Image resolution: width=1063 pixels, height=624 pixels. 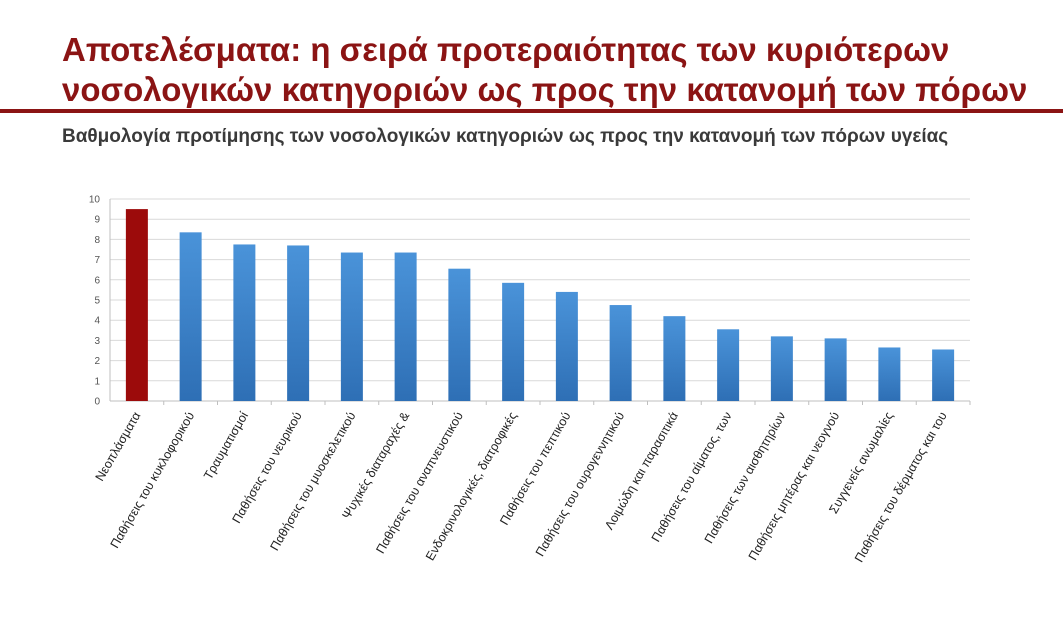 What do you see at coordinates (794, 485) in the screenshot?
I see `x-category-label: Παθήσεις μητέρας και νεογνού` at bounding box center [794, 485].